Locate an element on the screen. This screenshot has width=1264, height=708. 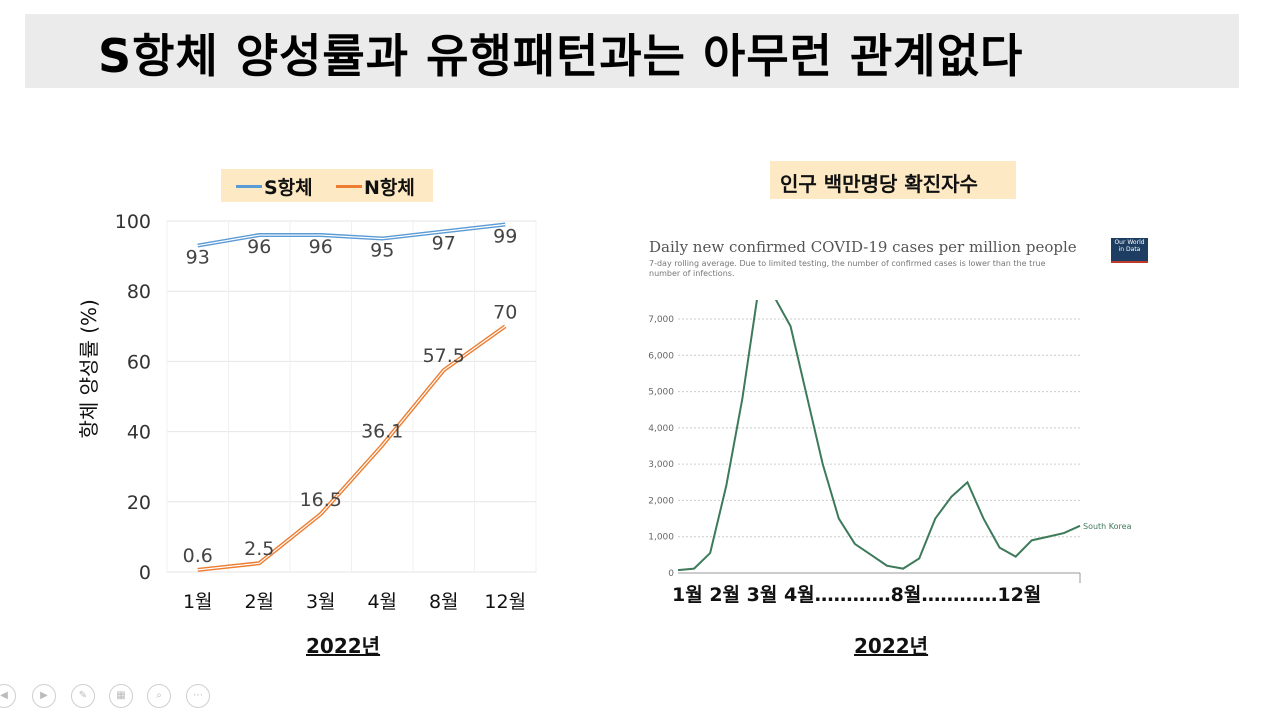
right-x-labels: 1월 2월 3월 4월…………8월…………12월 is located at coordinates (857, 595).